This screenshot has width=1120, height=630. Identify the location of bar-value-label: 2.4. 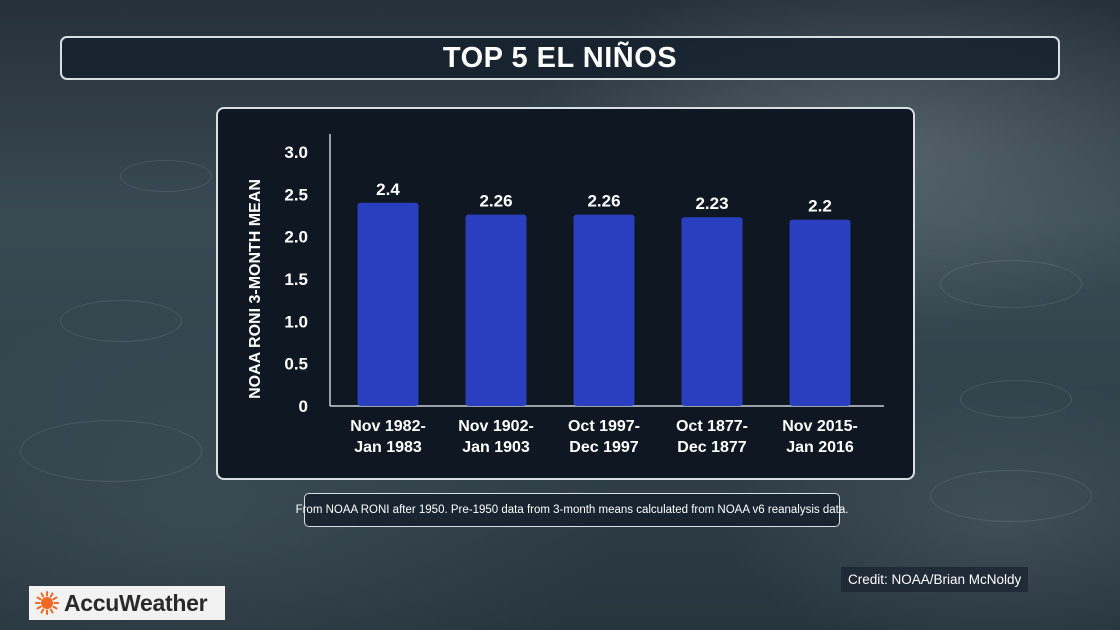
(388, 189).